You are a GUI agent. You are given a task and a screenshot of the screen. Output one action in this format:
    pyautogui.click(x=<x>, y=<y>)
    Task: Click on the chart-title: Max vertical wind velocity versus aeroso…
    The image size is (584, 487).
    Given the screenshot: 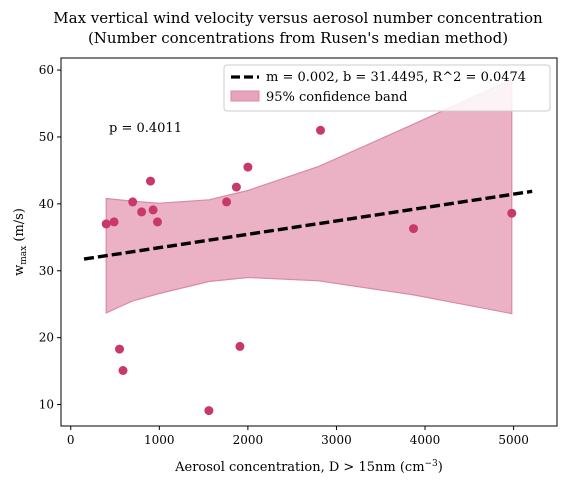 What is the action you would take?
    pyautogui.click(x=298, y=18)
    